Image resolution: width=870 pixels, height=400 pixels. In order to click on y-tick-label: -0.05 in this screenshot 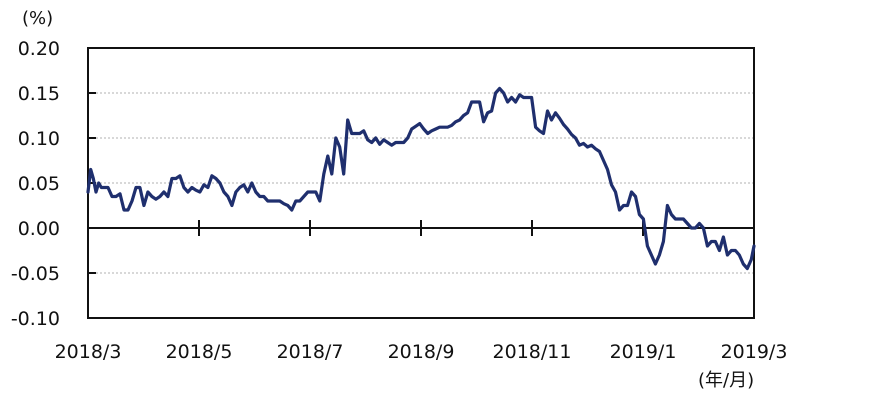, I will do `click(35, 274)`.